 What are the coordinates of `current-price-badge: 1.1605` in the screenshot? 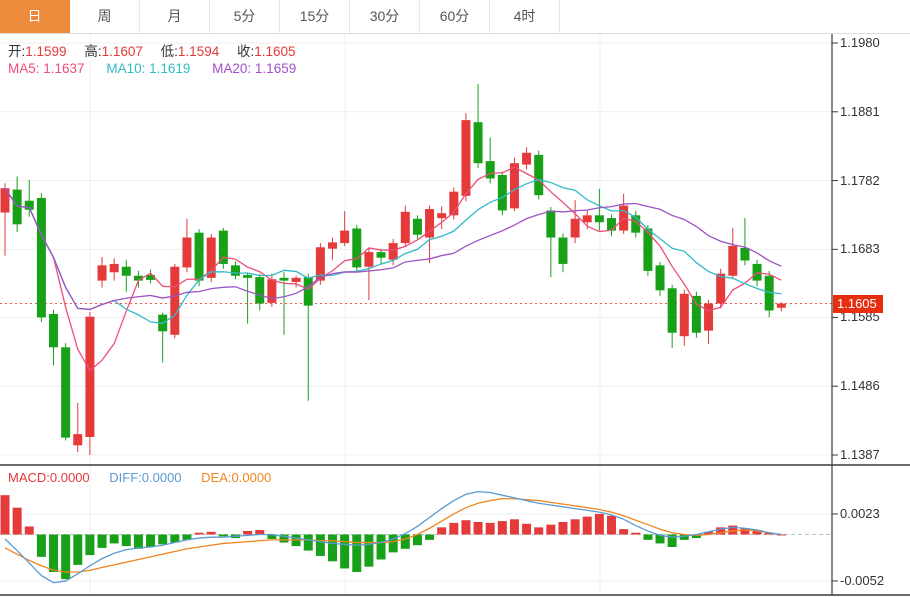 It's located at (858, 303).